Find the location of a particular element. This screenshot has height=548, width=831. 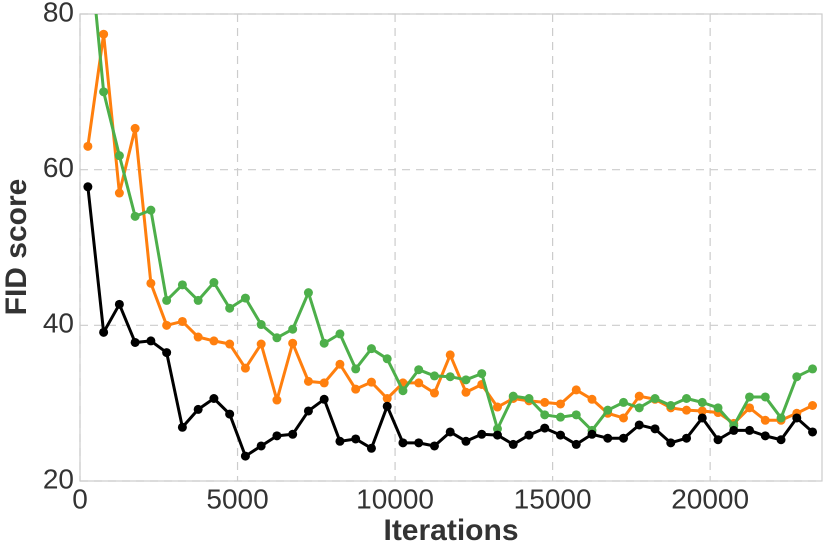

x-tick-label: 10000 is located at coordinates (395, 498).